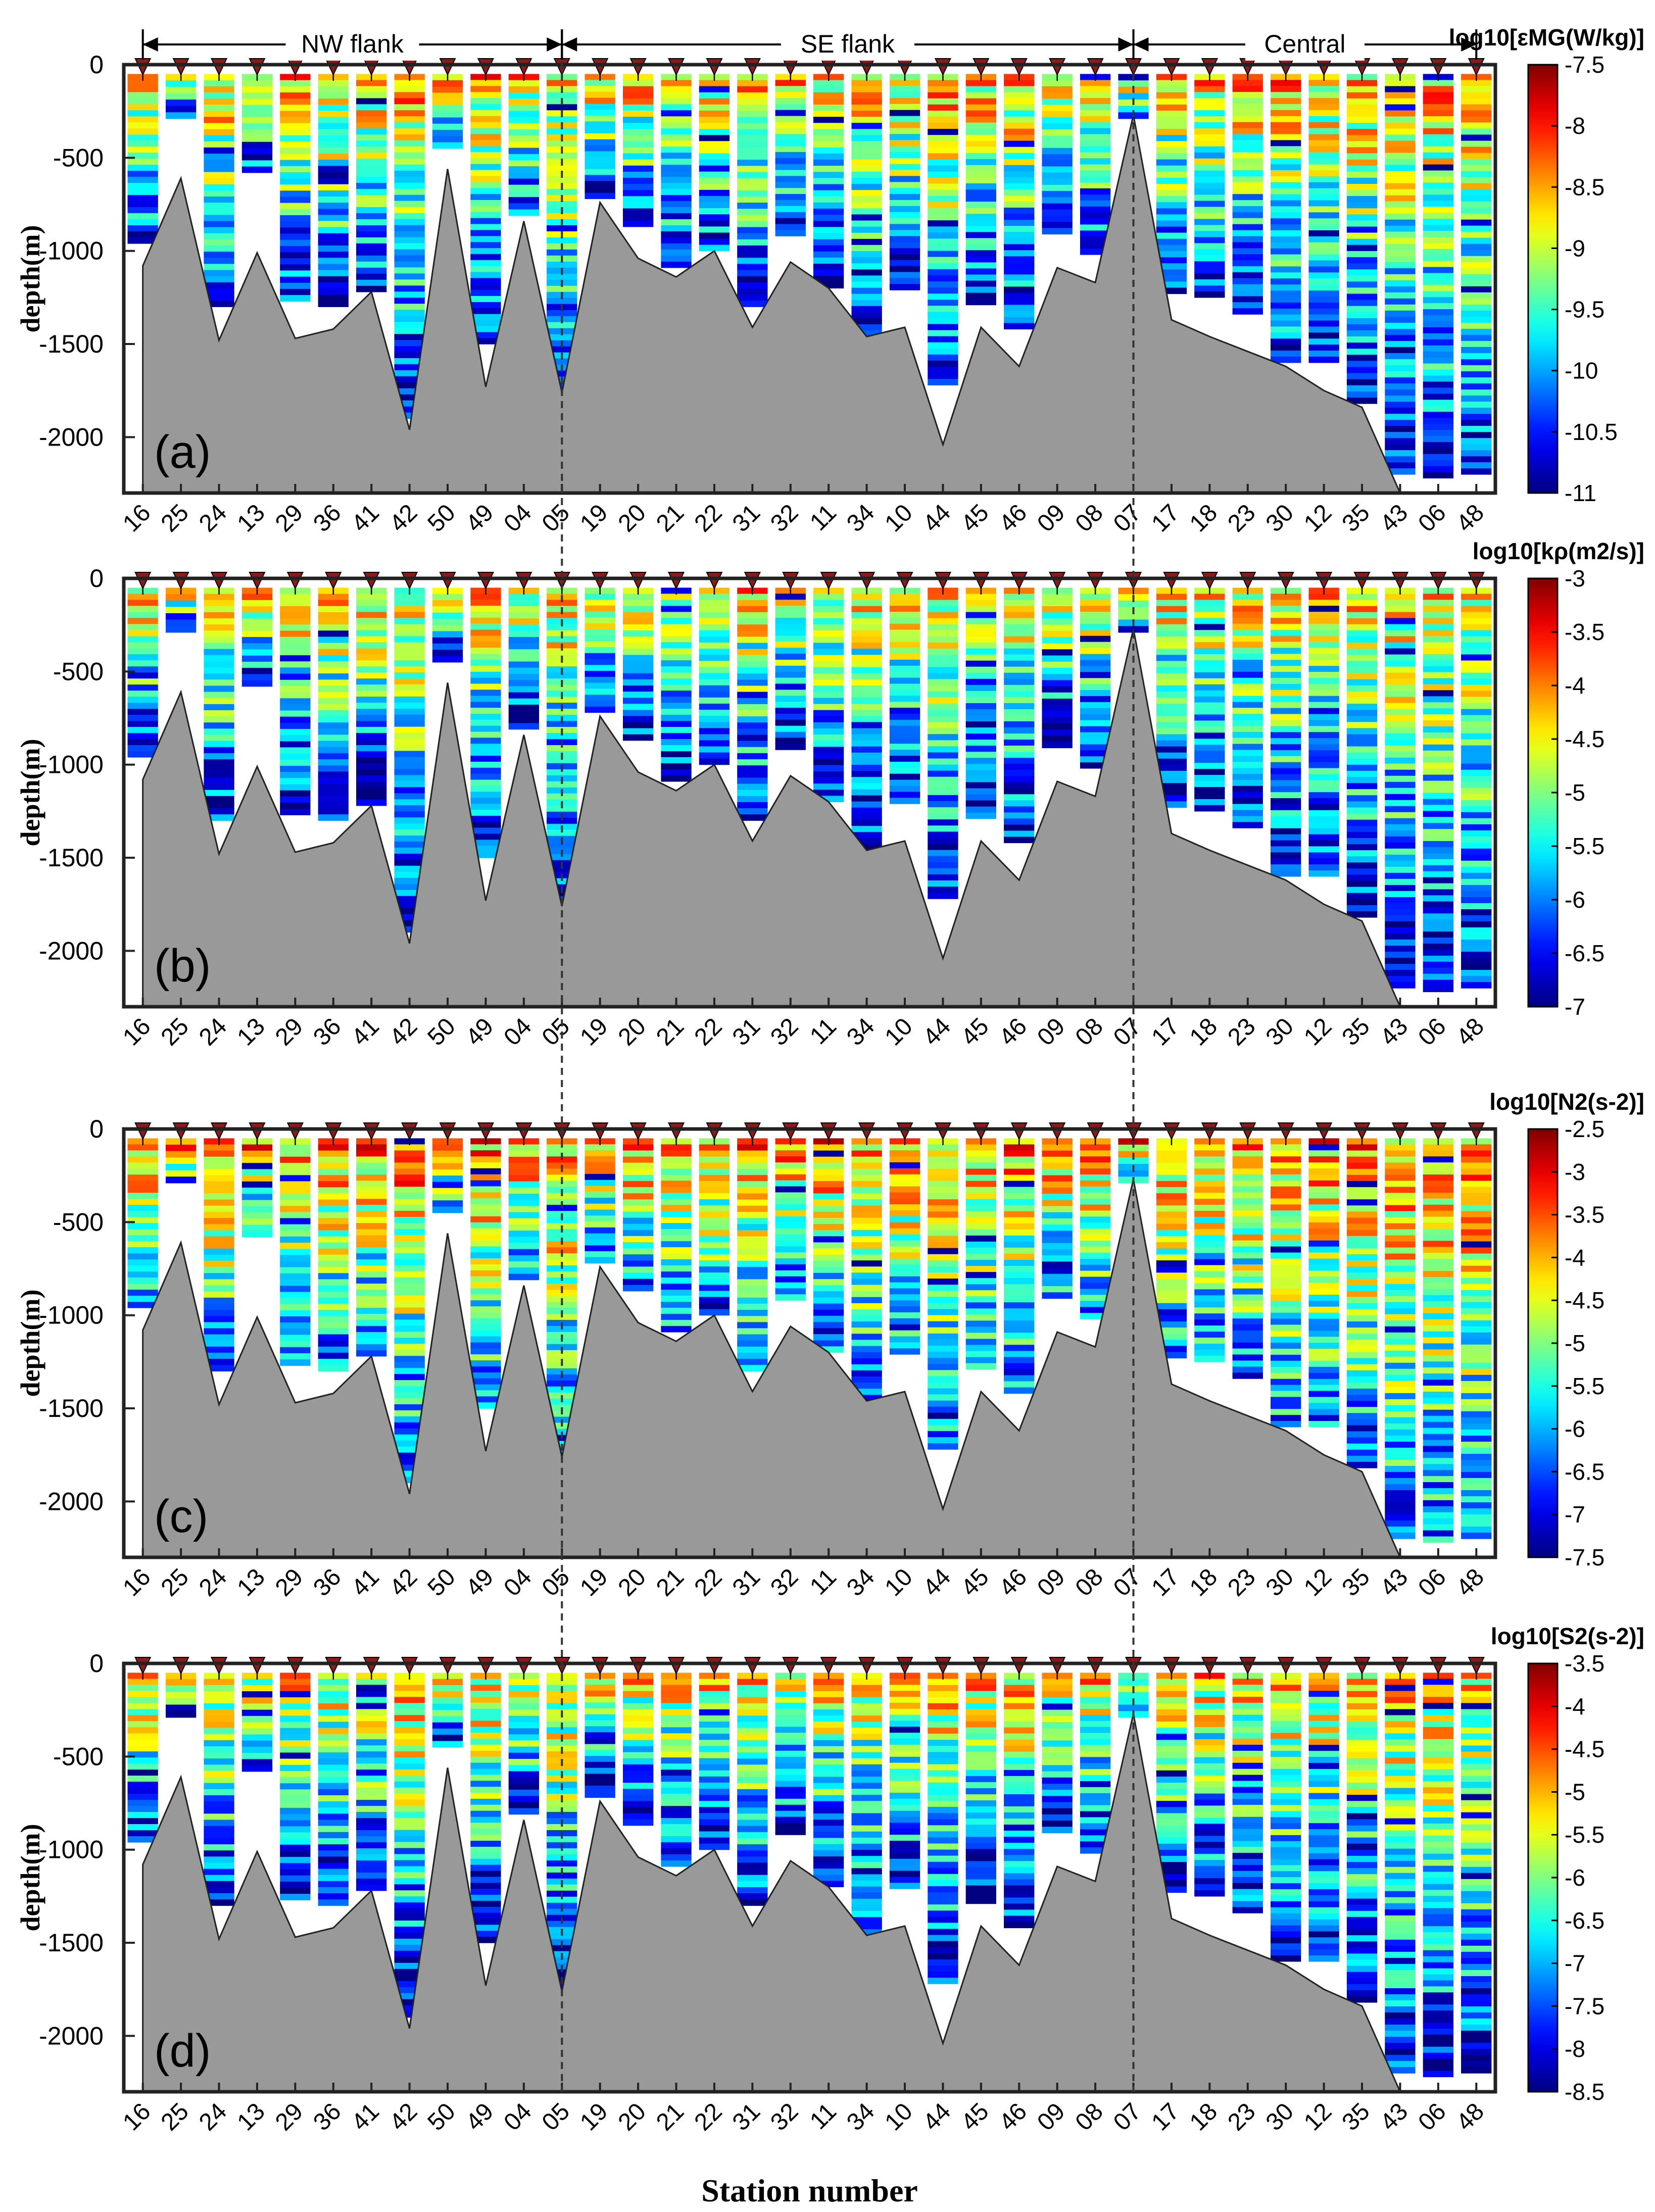  I want to click on colorbar, so click(1543, 279).